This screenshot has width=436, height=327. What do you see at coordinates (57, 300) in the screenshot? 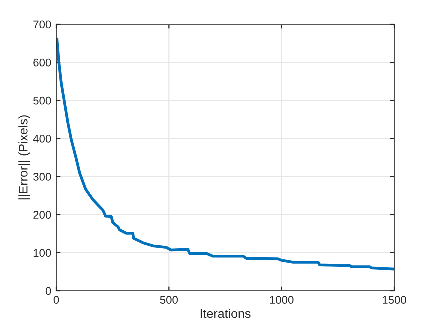
I see `x-tick-label: 0` at bounding box center [57, 300].